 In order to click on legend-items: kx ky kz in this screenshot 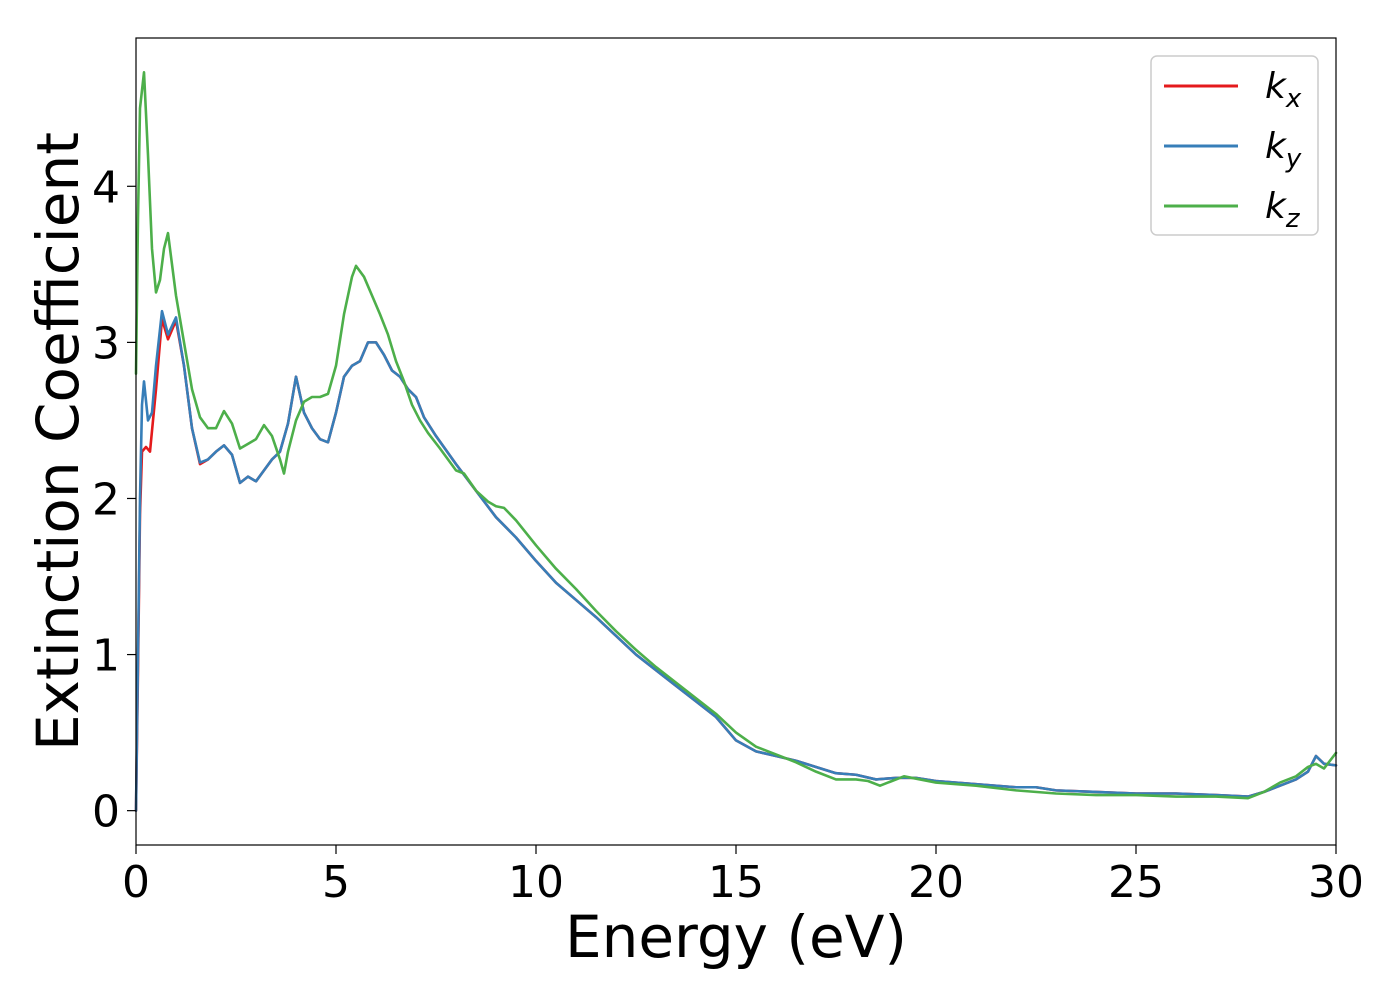, I will do `click(1233, 150)`.